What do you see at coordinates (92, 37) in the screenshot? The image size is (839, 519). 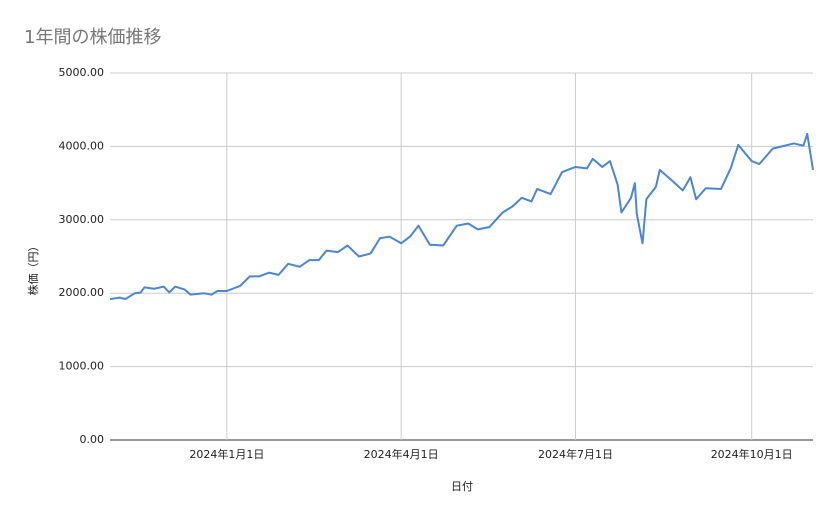 I see `chart-title: 1年間の株価推移` at bounding box center [92, 37].